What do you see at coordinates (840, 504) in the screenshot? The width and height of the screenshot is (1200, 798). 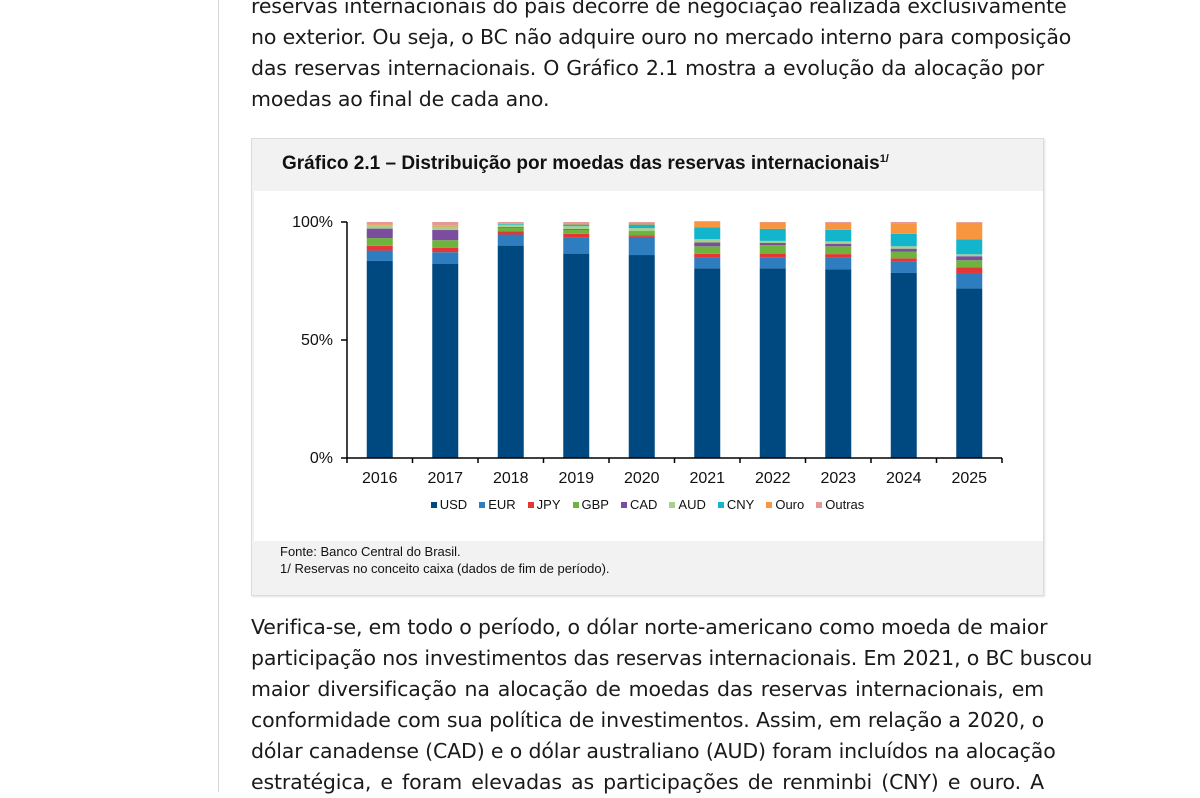 I see `legend-item-outras: Outras` at bounding box center [840, 504].